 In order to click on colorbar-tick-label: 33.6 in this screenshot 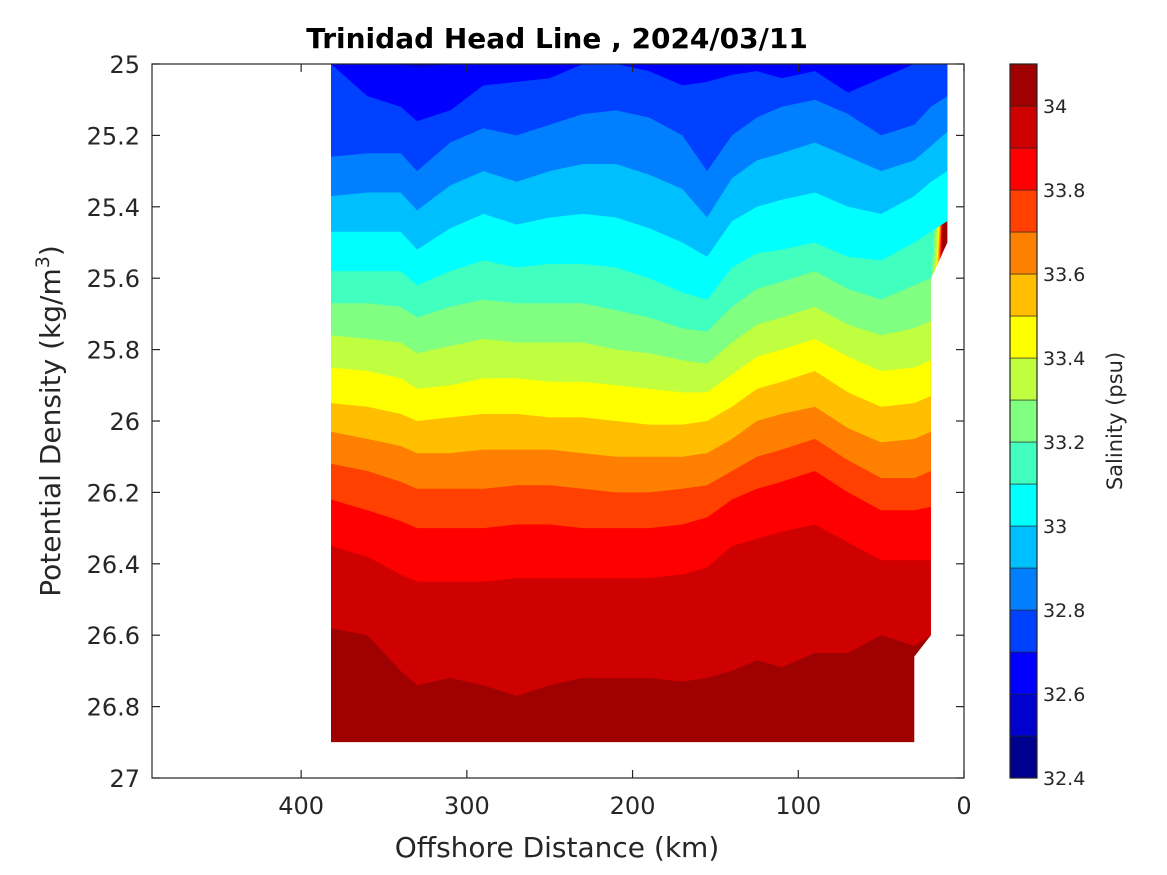, I will do `click(1064, 275)`.